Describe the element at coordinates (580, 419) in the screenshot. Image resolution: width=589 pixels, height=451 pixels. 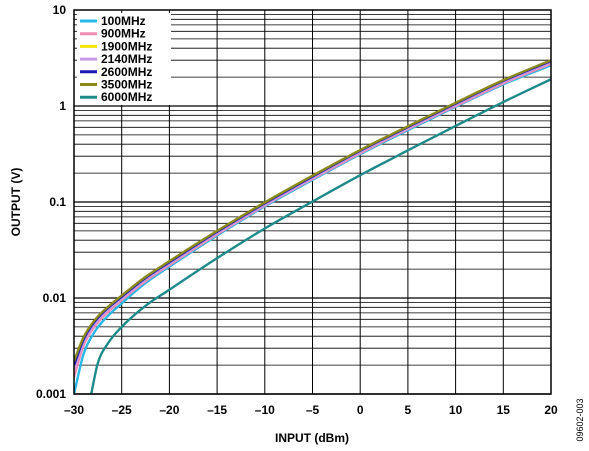
I see `figure-id: 09602-003` at that location.